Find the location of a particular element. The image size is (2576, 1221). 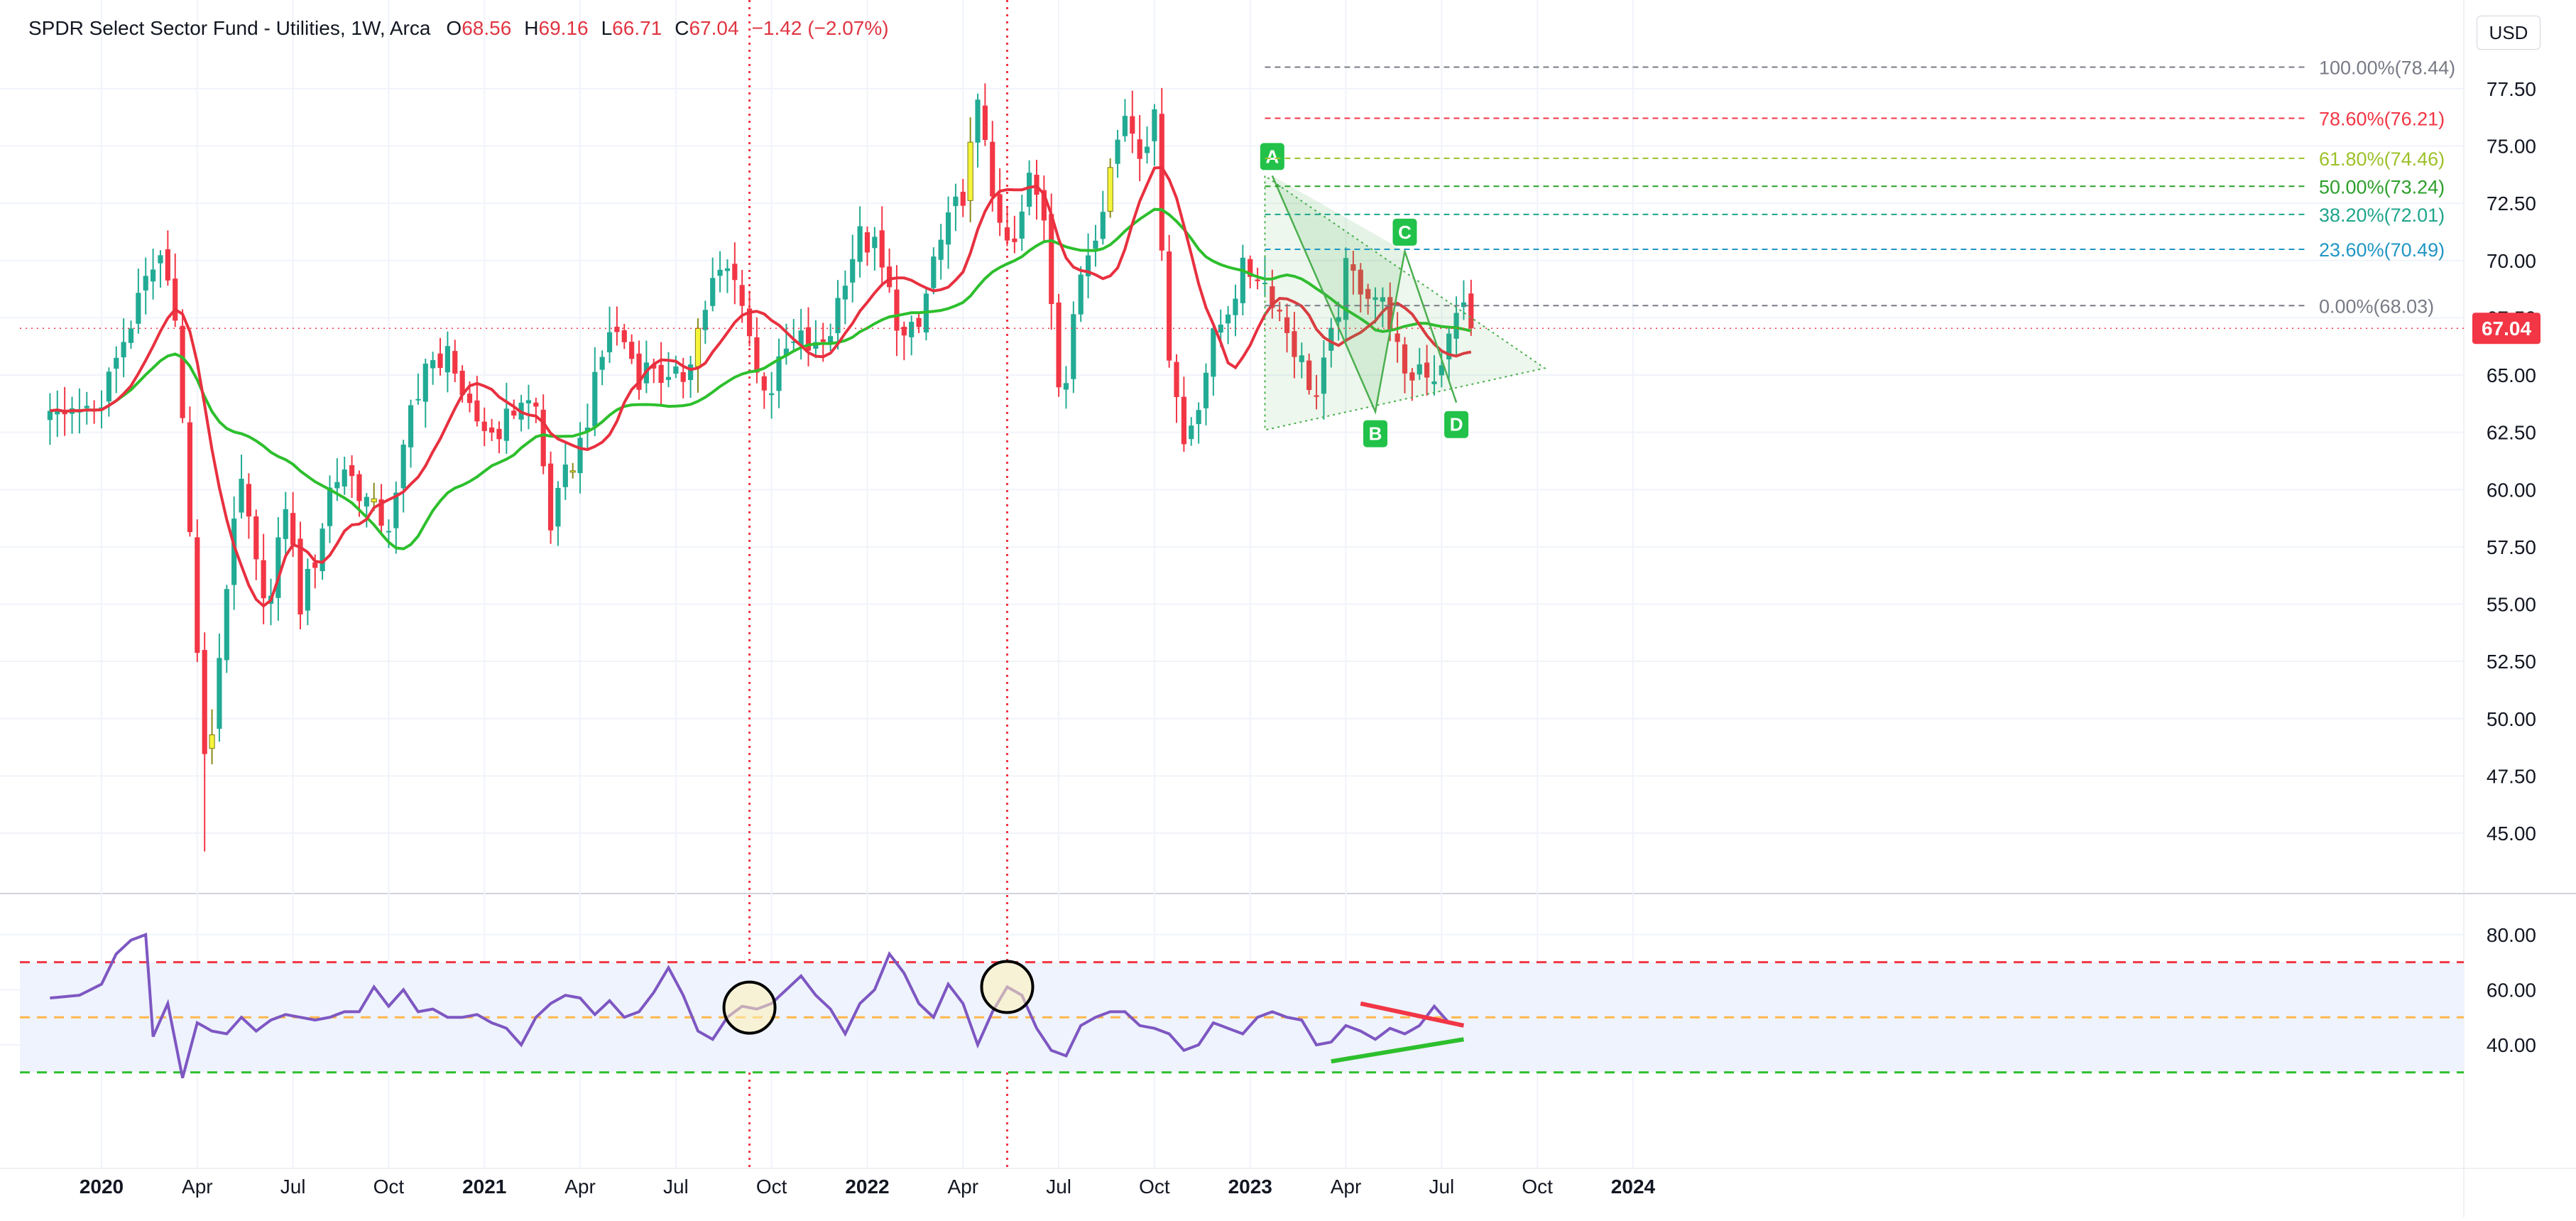

fib-label: 50.00%(73.24) is located at coordinates (2382, 186).